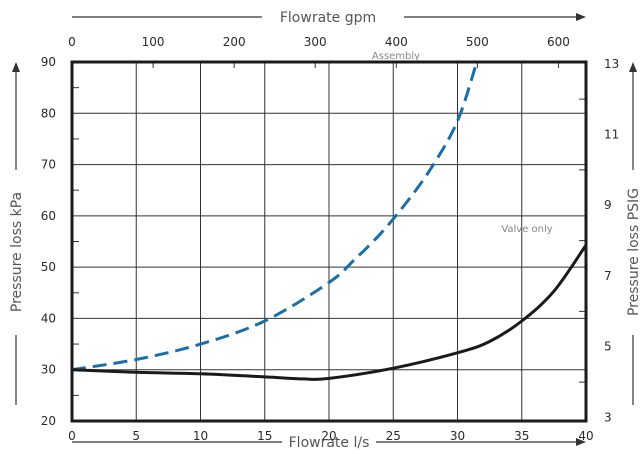 This screenshot has height=454, width=641. Describe the element at coordinates (633, 252) in the screenshot. I see `right-axis-title: Pressure loss PSIG` at that location.